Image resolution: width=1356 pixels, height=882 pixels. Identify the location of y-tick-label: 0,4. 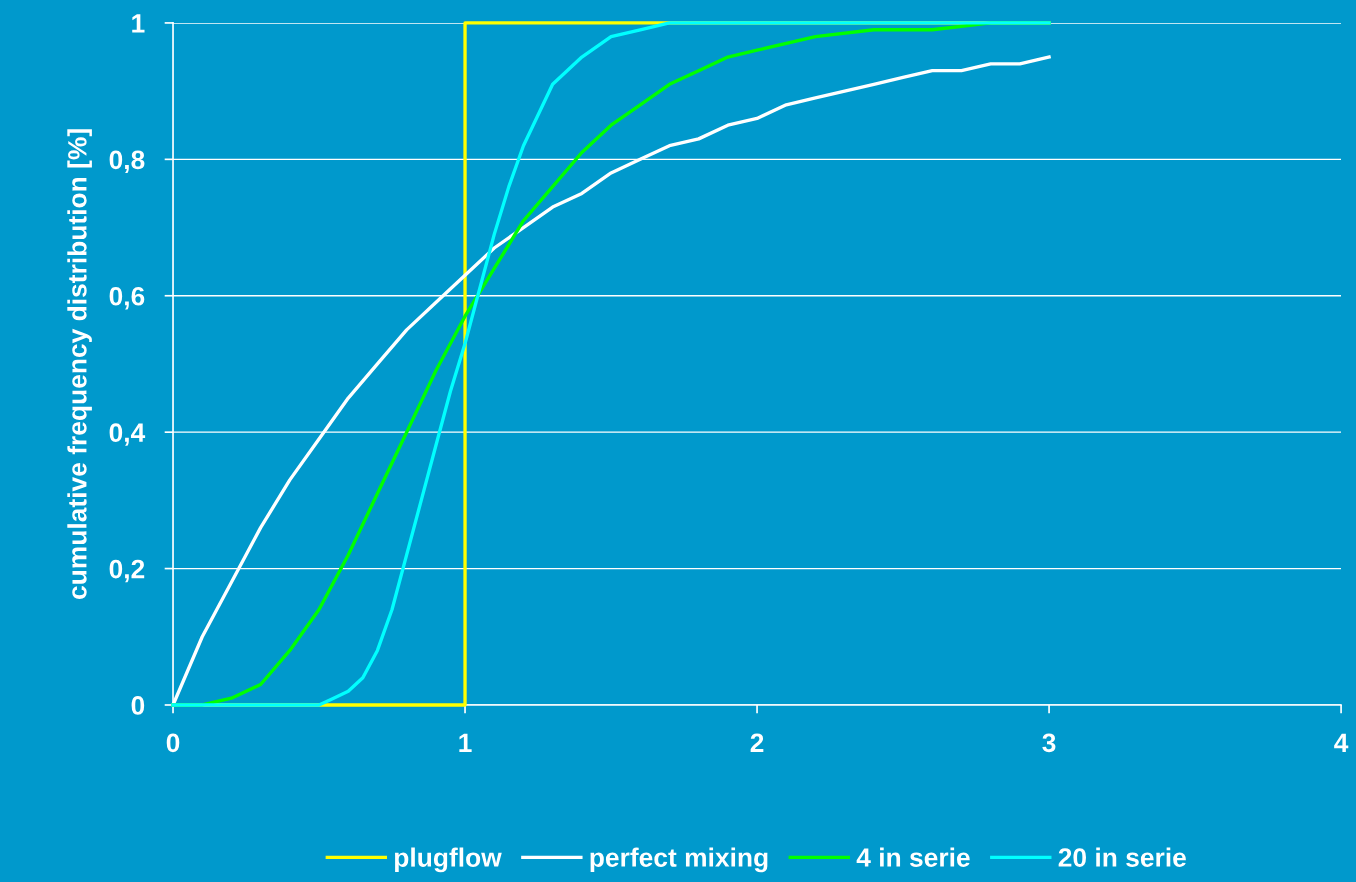
(127, 434).